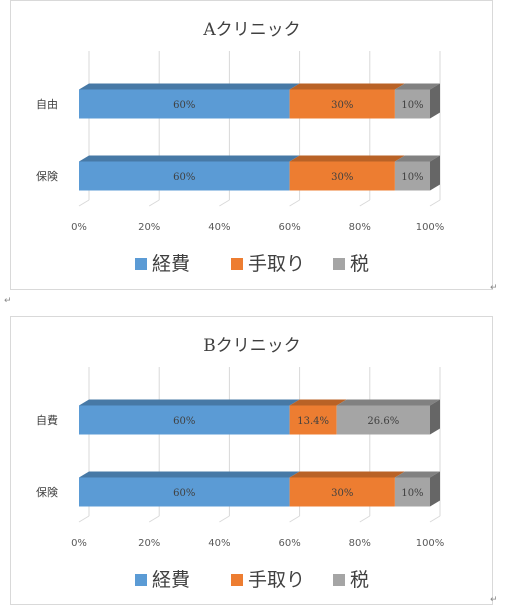  I want to click on data-label: 13.4%, so click(313, 421).